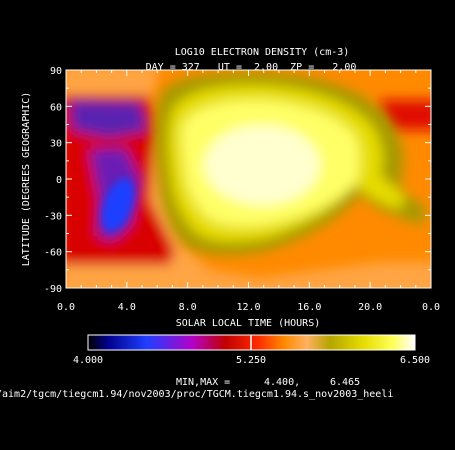  Describe the element at coordinates (248, 323) in the screenshot. I see `x-axis-label: SOLAR LOCAL TIME (HOURS)` at that location.